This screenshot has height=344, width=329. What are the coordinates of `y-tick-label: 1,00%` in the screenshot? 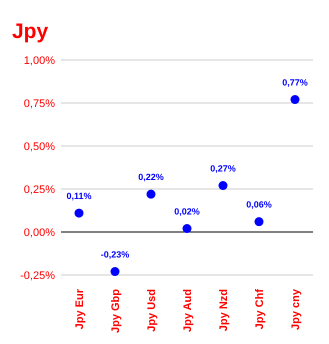 It's located at (40, 60).